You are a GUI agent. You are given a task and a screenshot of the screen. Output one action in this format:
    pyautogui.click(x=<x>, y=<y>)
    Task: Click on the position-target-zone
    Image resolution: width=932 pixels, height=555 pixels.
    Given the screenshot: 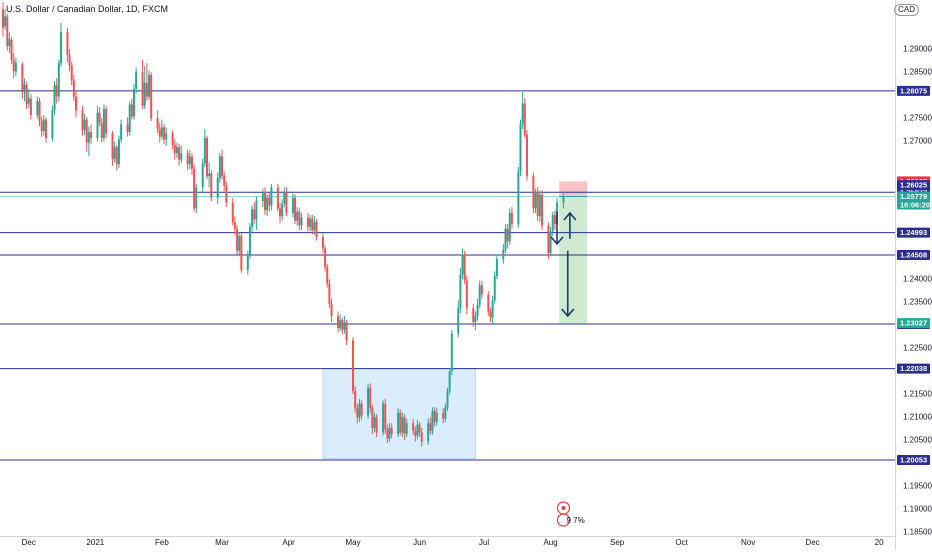 What is the action you would take?
    pyautogui.click(x=573, y=260)
    